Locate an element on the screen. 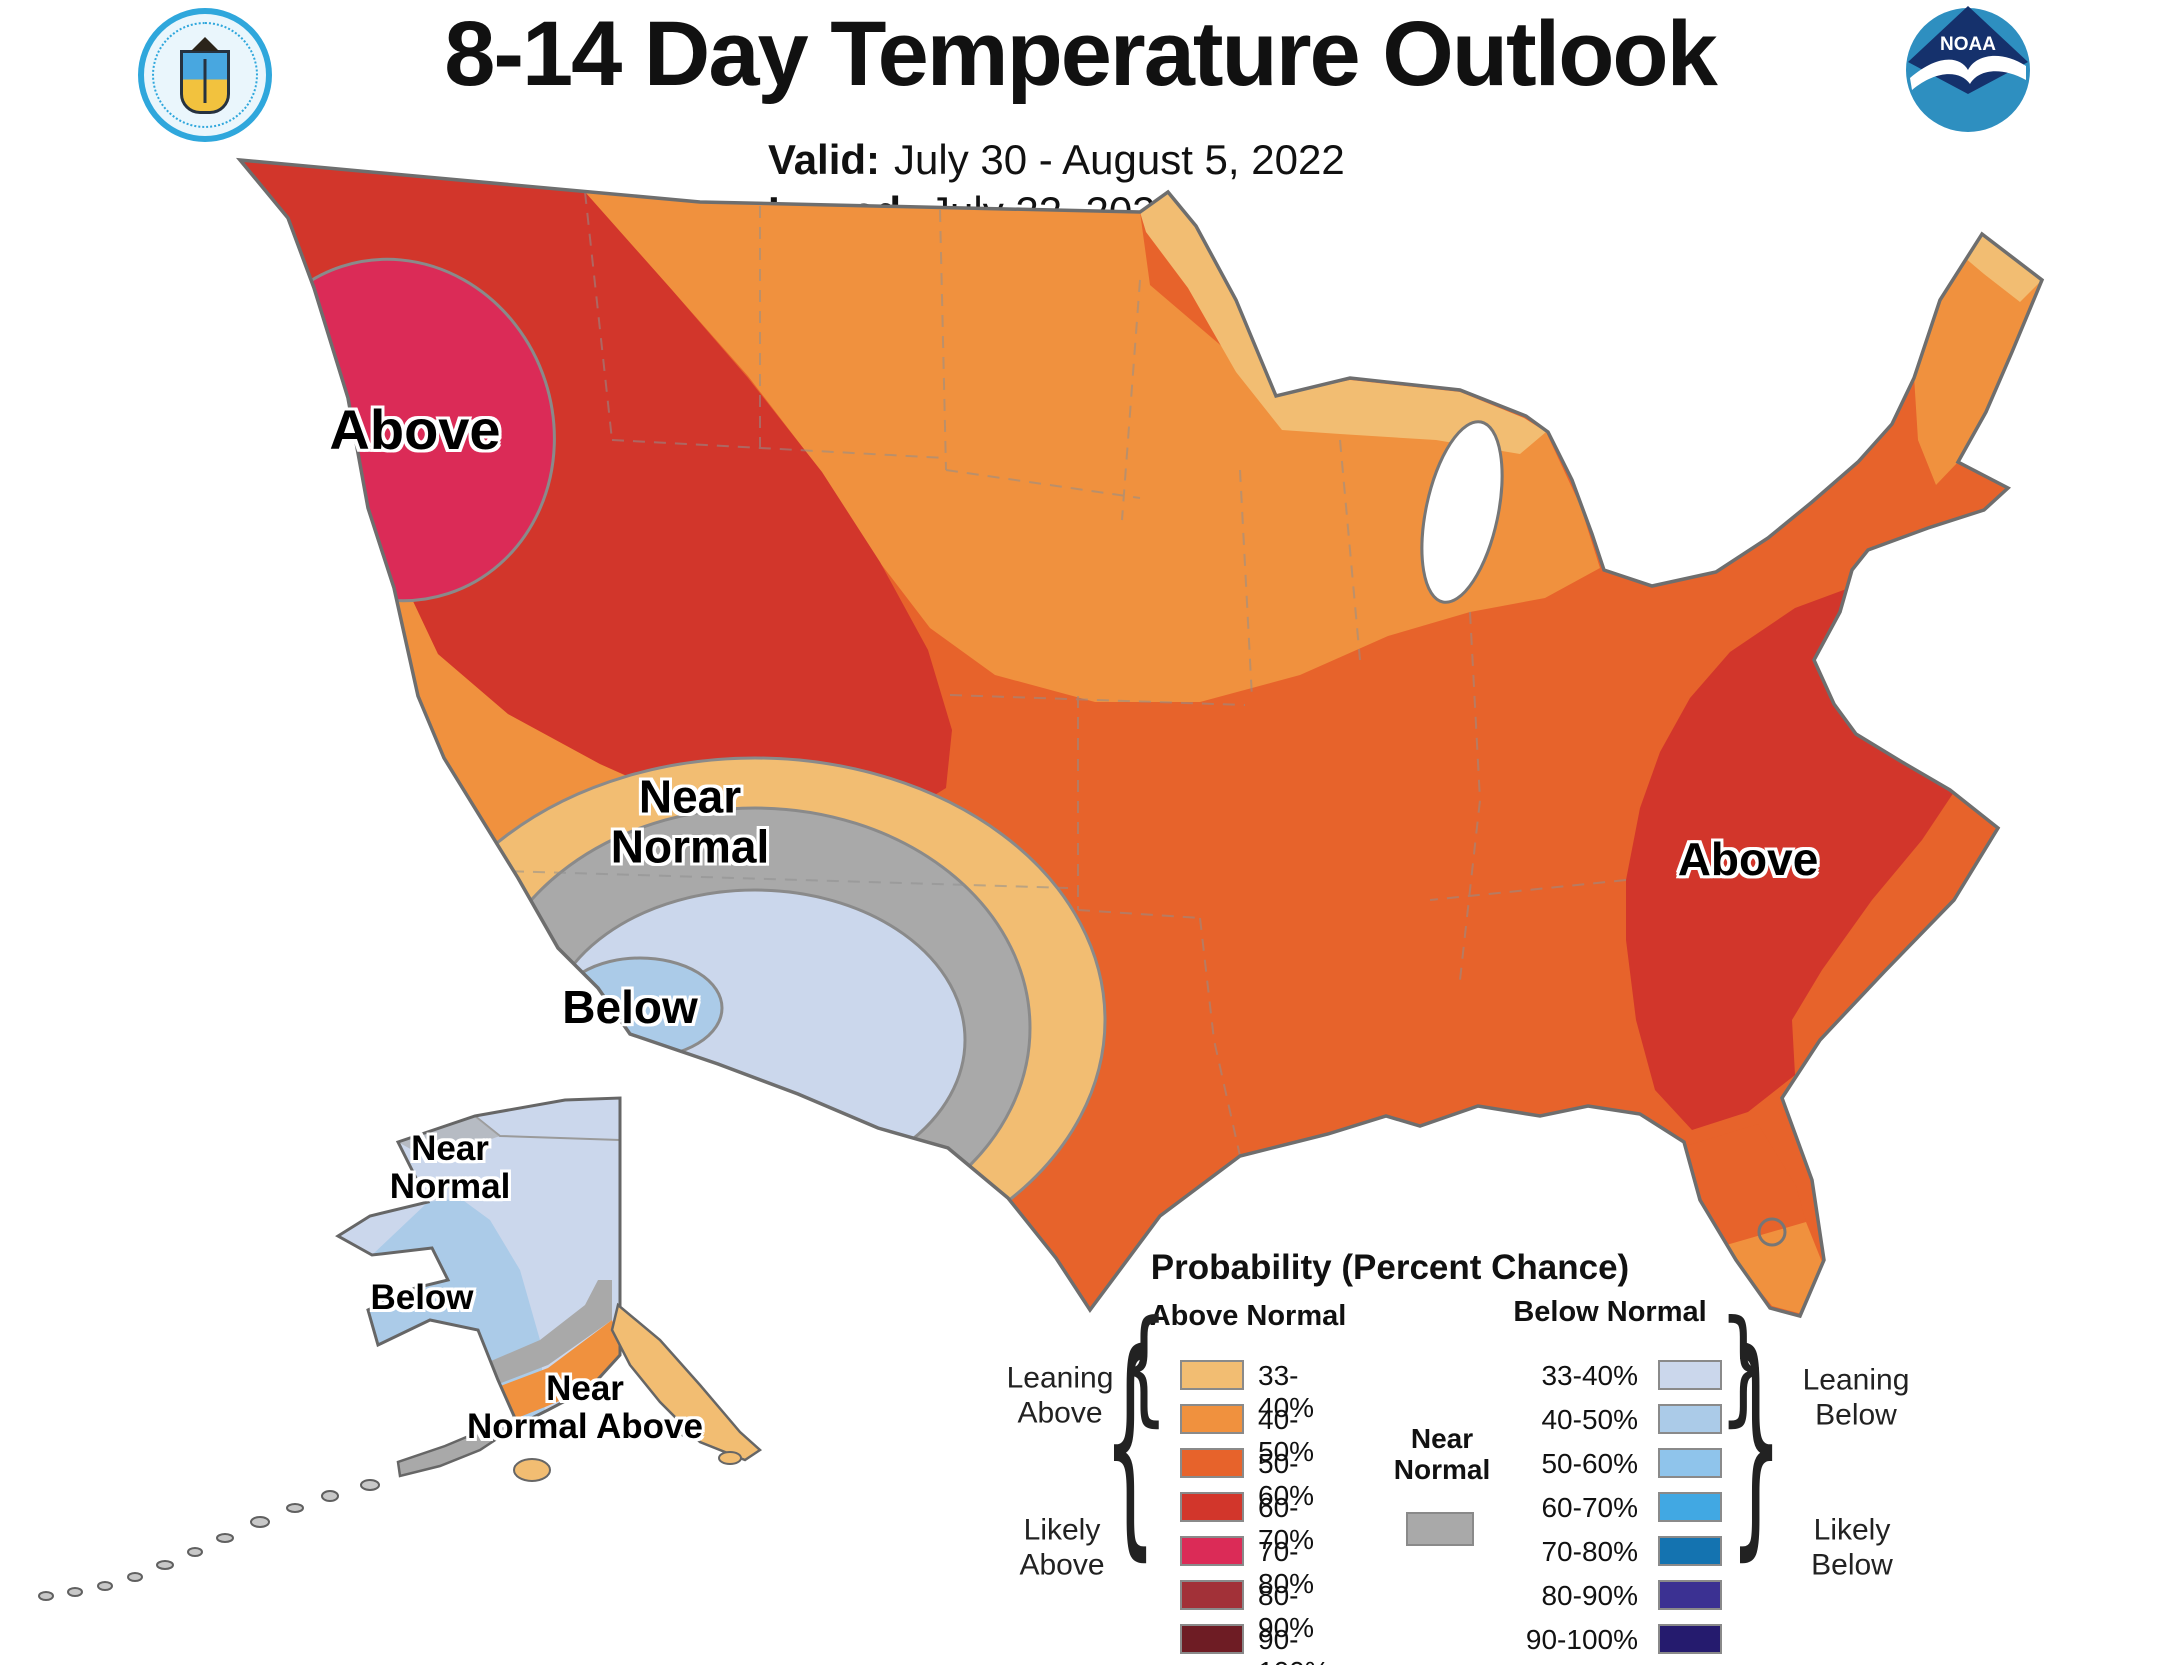  seal-shield is located at coordinates (205, 75).